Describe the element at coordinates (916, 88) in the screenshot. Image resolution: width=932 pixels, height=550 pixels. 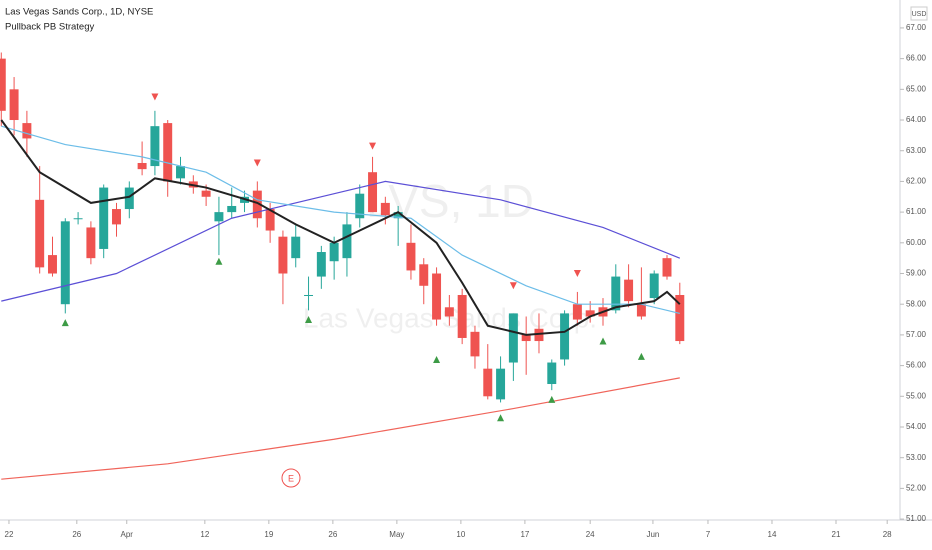
I see `y-tick-label: 65.00` at that location.